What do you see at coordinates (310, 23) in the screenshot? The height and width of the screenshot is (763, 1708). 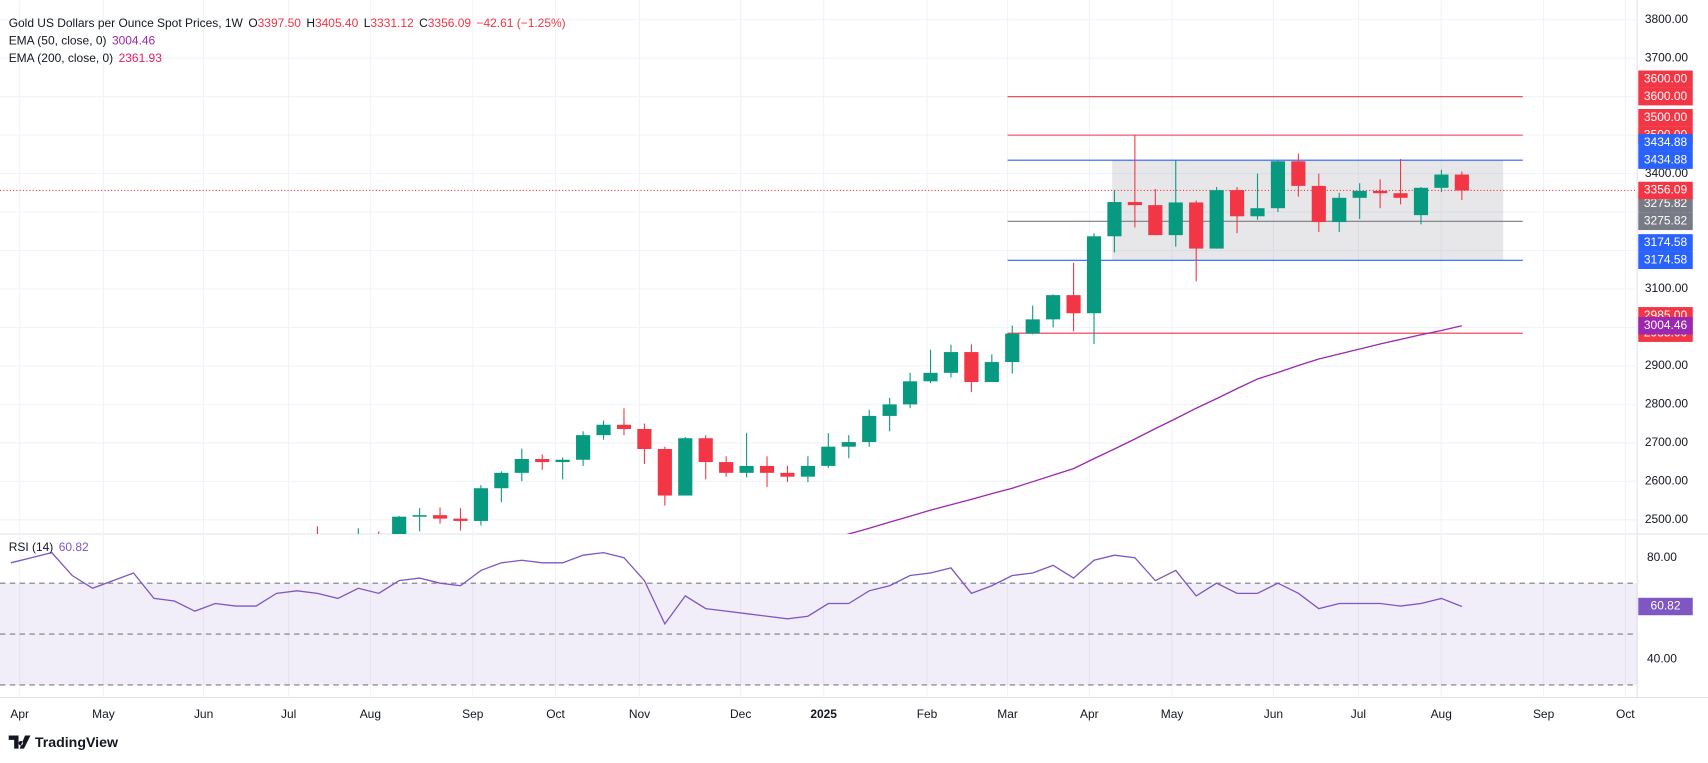 I see `ohlc-key: H` at bounding box center [310, 23].